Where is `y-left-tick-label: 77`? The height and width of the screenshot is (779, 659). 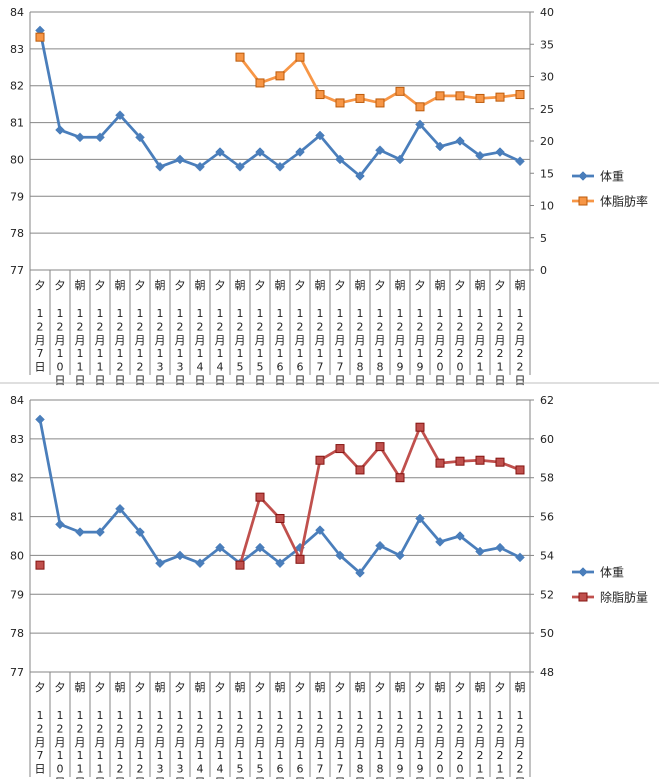
y-left-tick-label: 77 is located at coordinates (17, 672).